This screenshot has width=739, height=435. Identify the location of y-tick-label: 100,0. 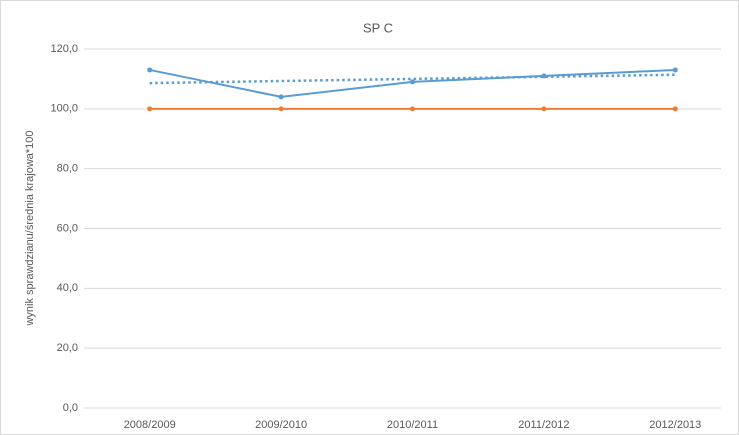
(64, 109).